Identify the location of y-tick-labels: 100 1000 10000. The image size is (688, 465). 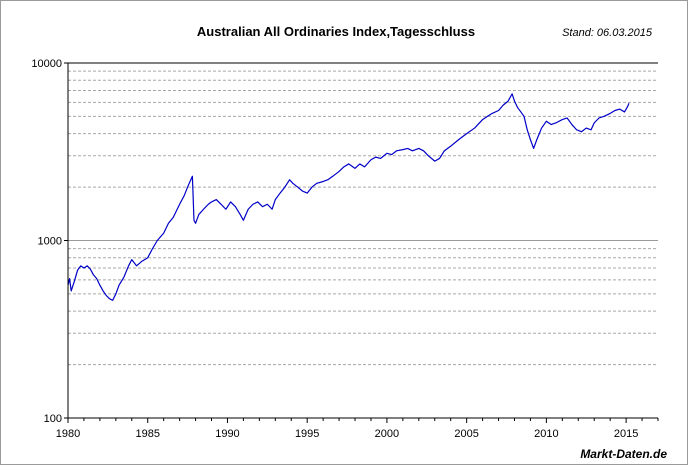
(49, 241).